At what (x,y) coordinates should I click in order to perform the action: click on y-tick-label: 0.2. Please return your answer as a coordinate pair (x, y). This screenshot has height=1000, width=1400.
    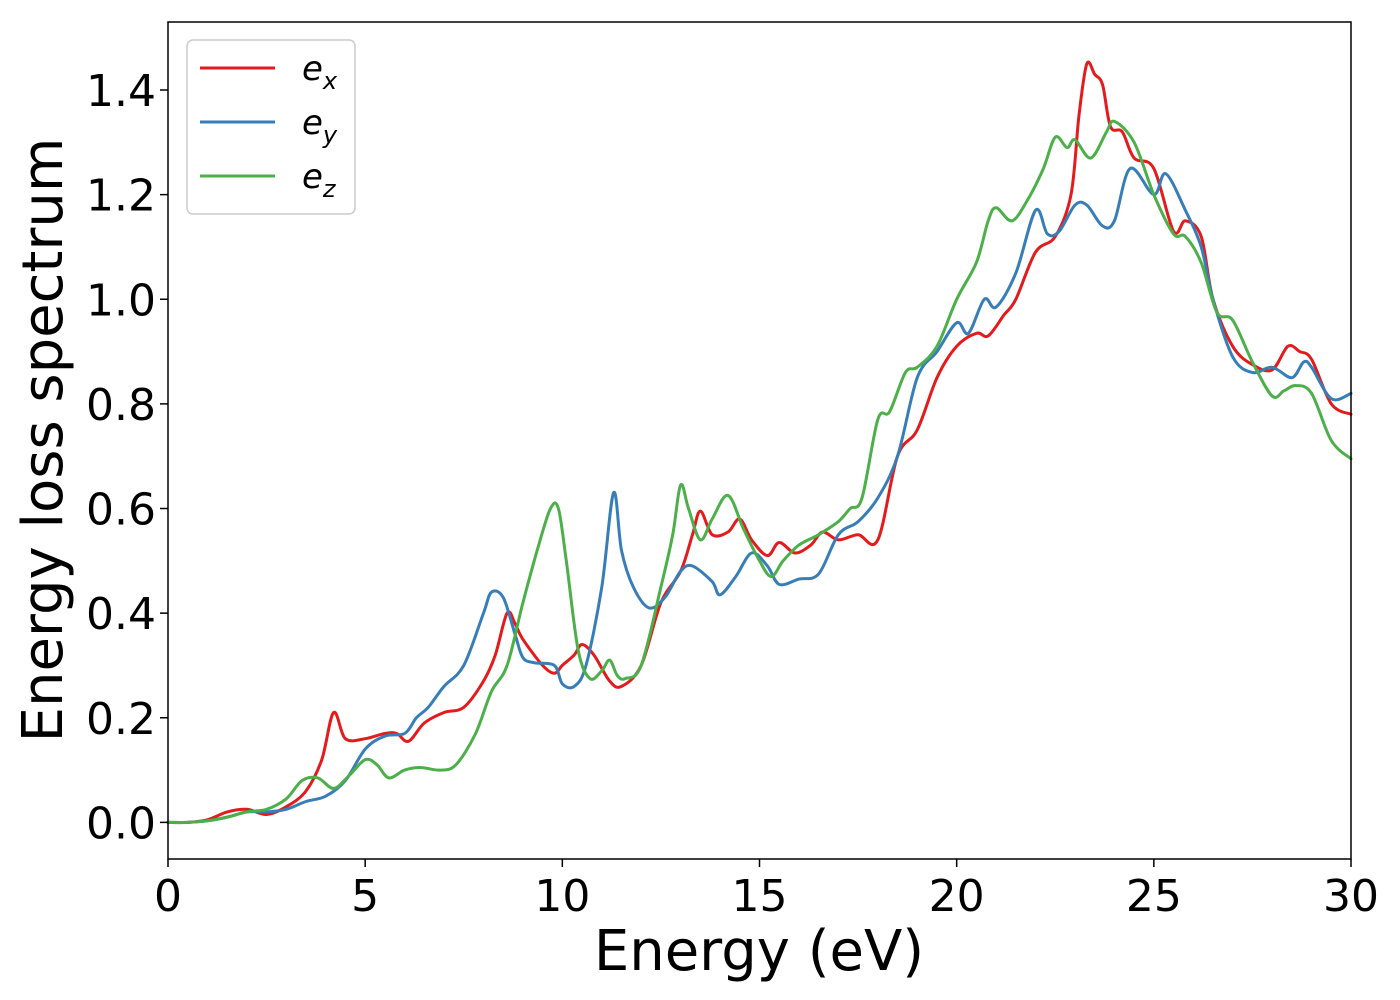
    Looking at the image, I should click on (121, 719).